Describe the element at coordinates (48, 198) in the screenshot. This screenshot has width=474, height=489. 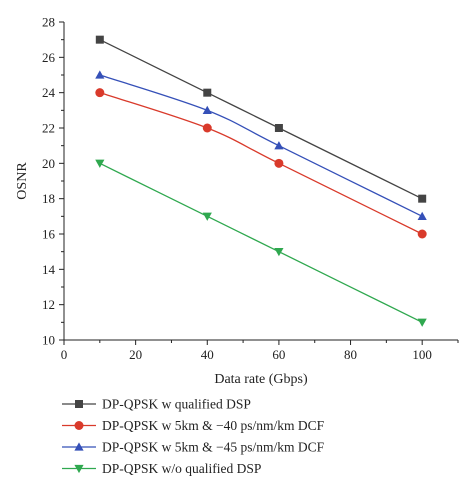
I see `y-tick-label: 18` at that location.